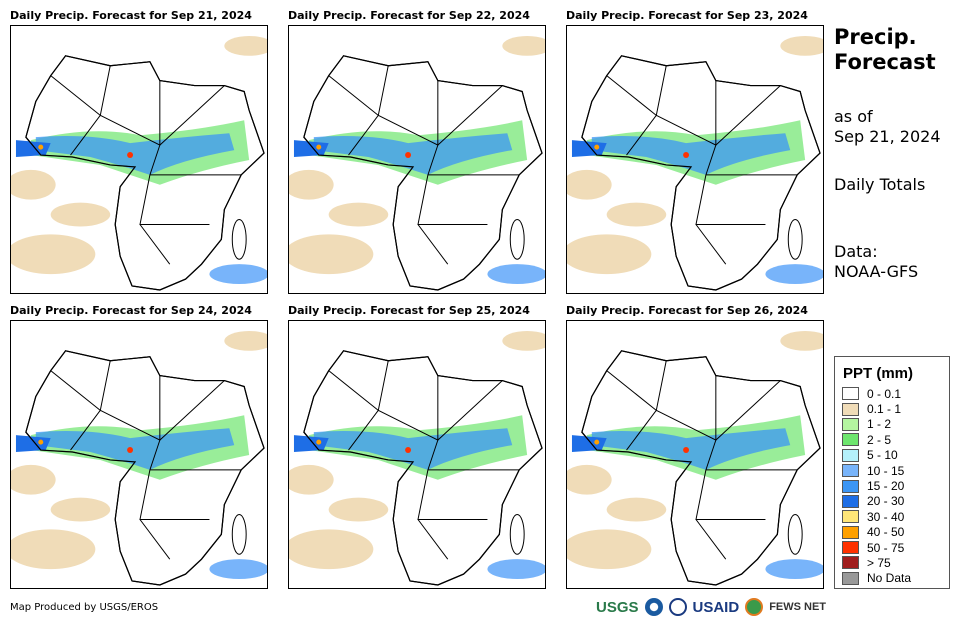  Describe the element at coordinates (876, 271) in the screenshot. I see `data-source: NOAA-GFS` at that location.